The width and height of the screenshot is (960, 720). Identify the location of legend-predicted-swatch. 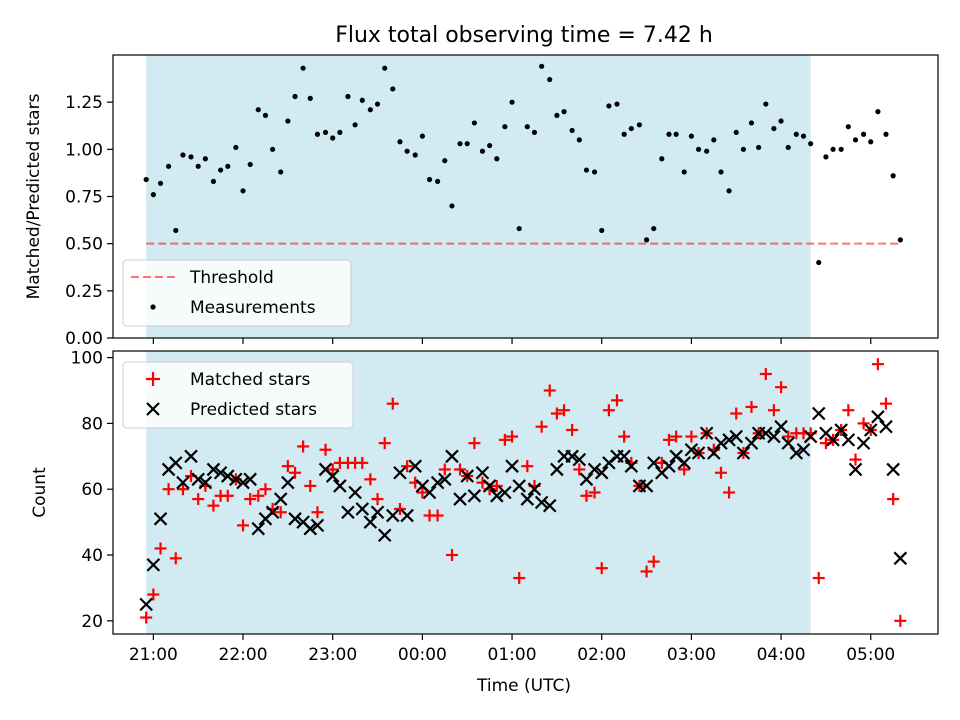
(153, 409).